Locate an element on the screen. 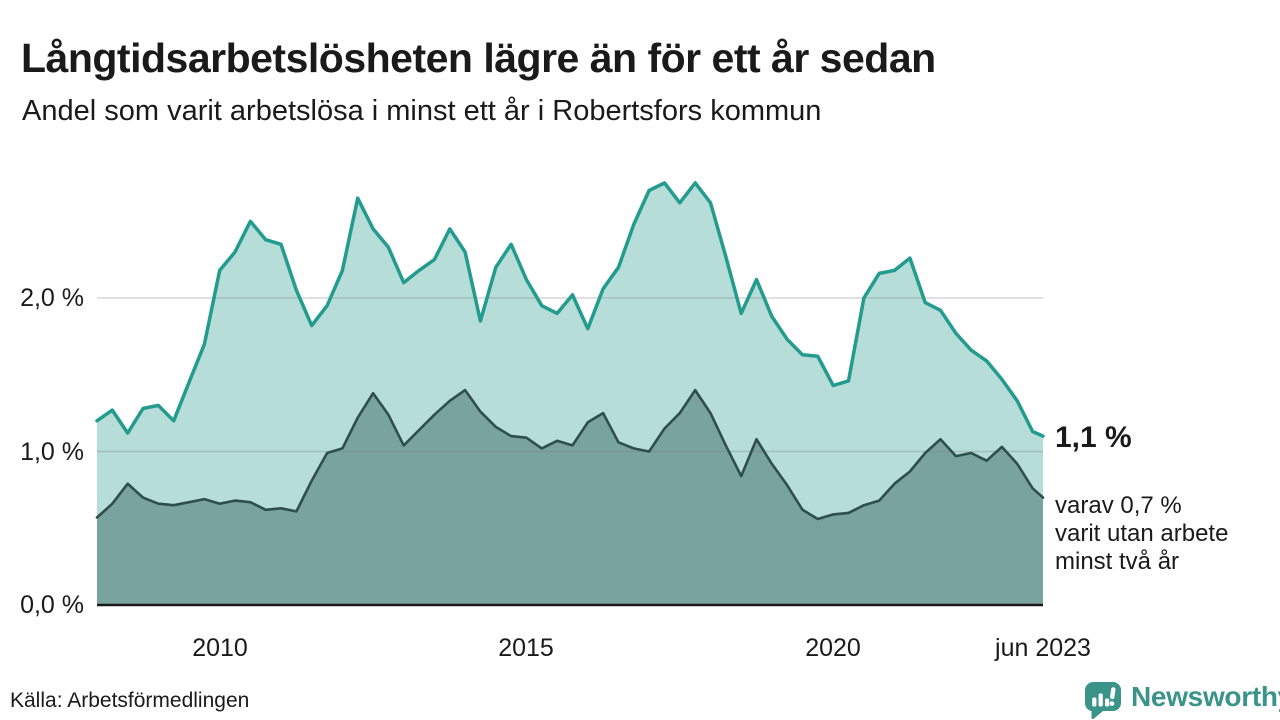 The height and width of the screenshot is (720, 1280). newsworthy-wordmark: Newsworthy is located at coordinates (1205, 696).